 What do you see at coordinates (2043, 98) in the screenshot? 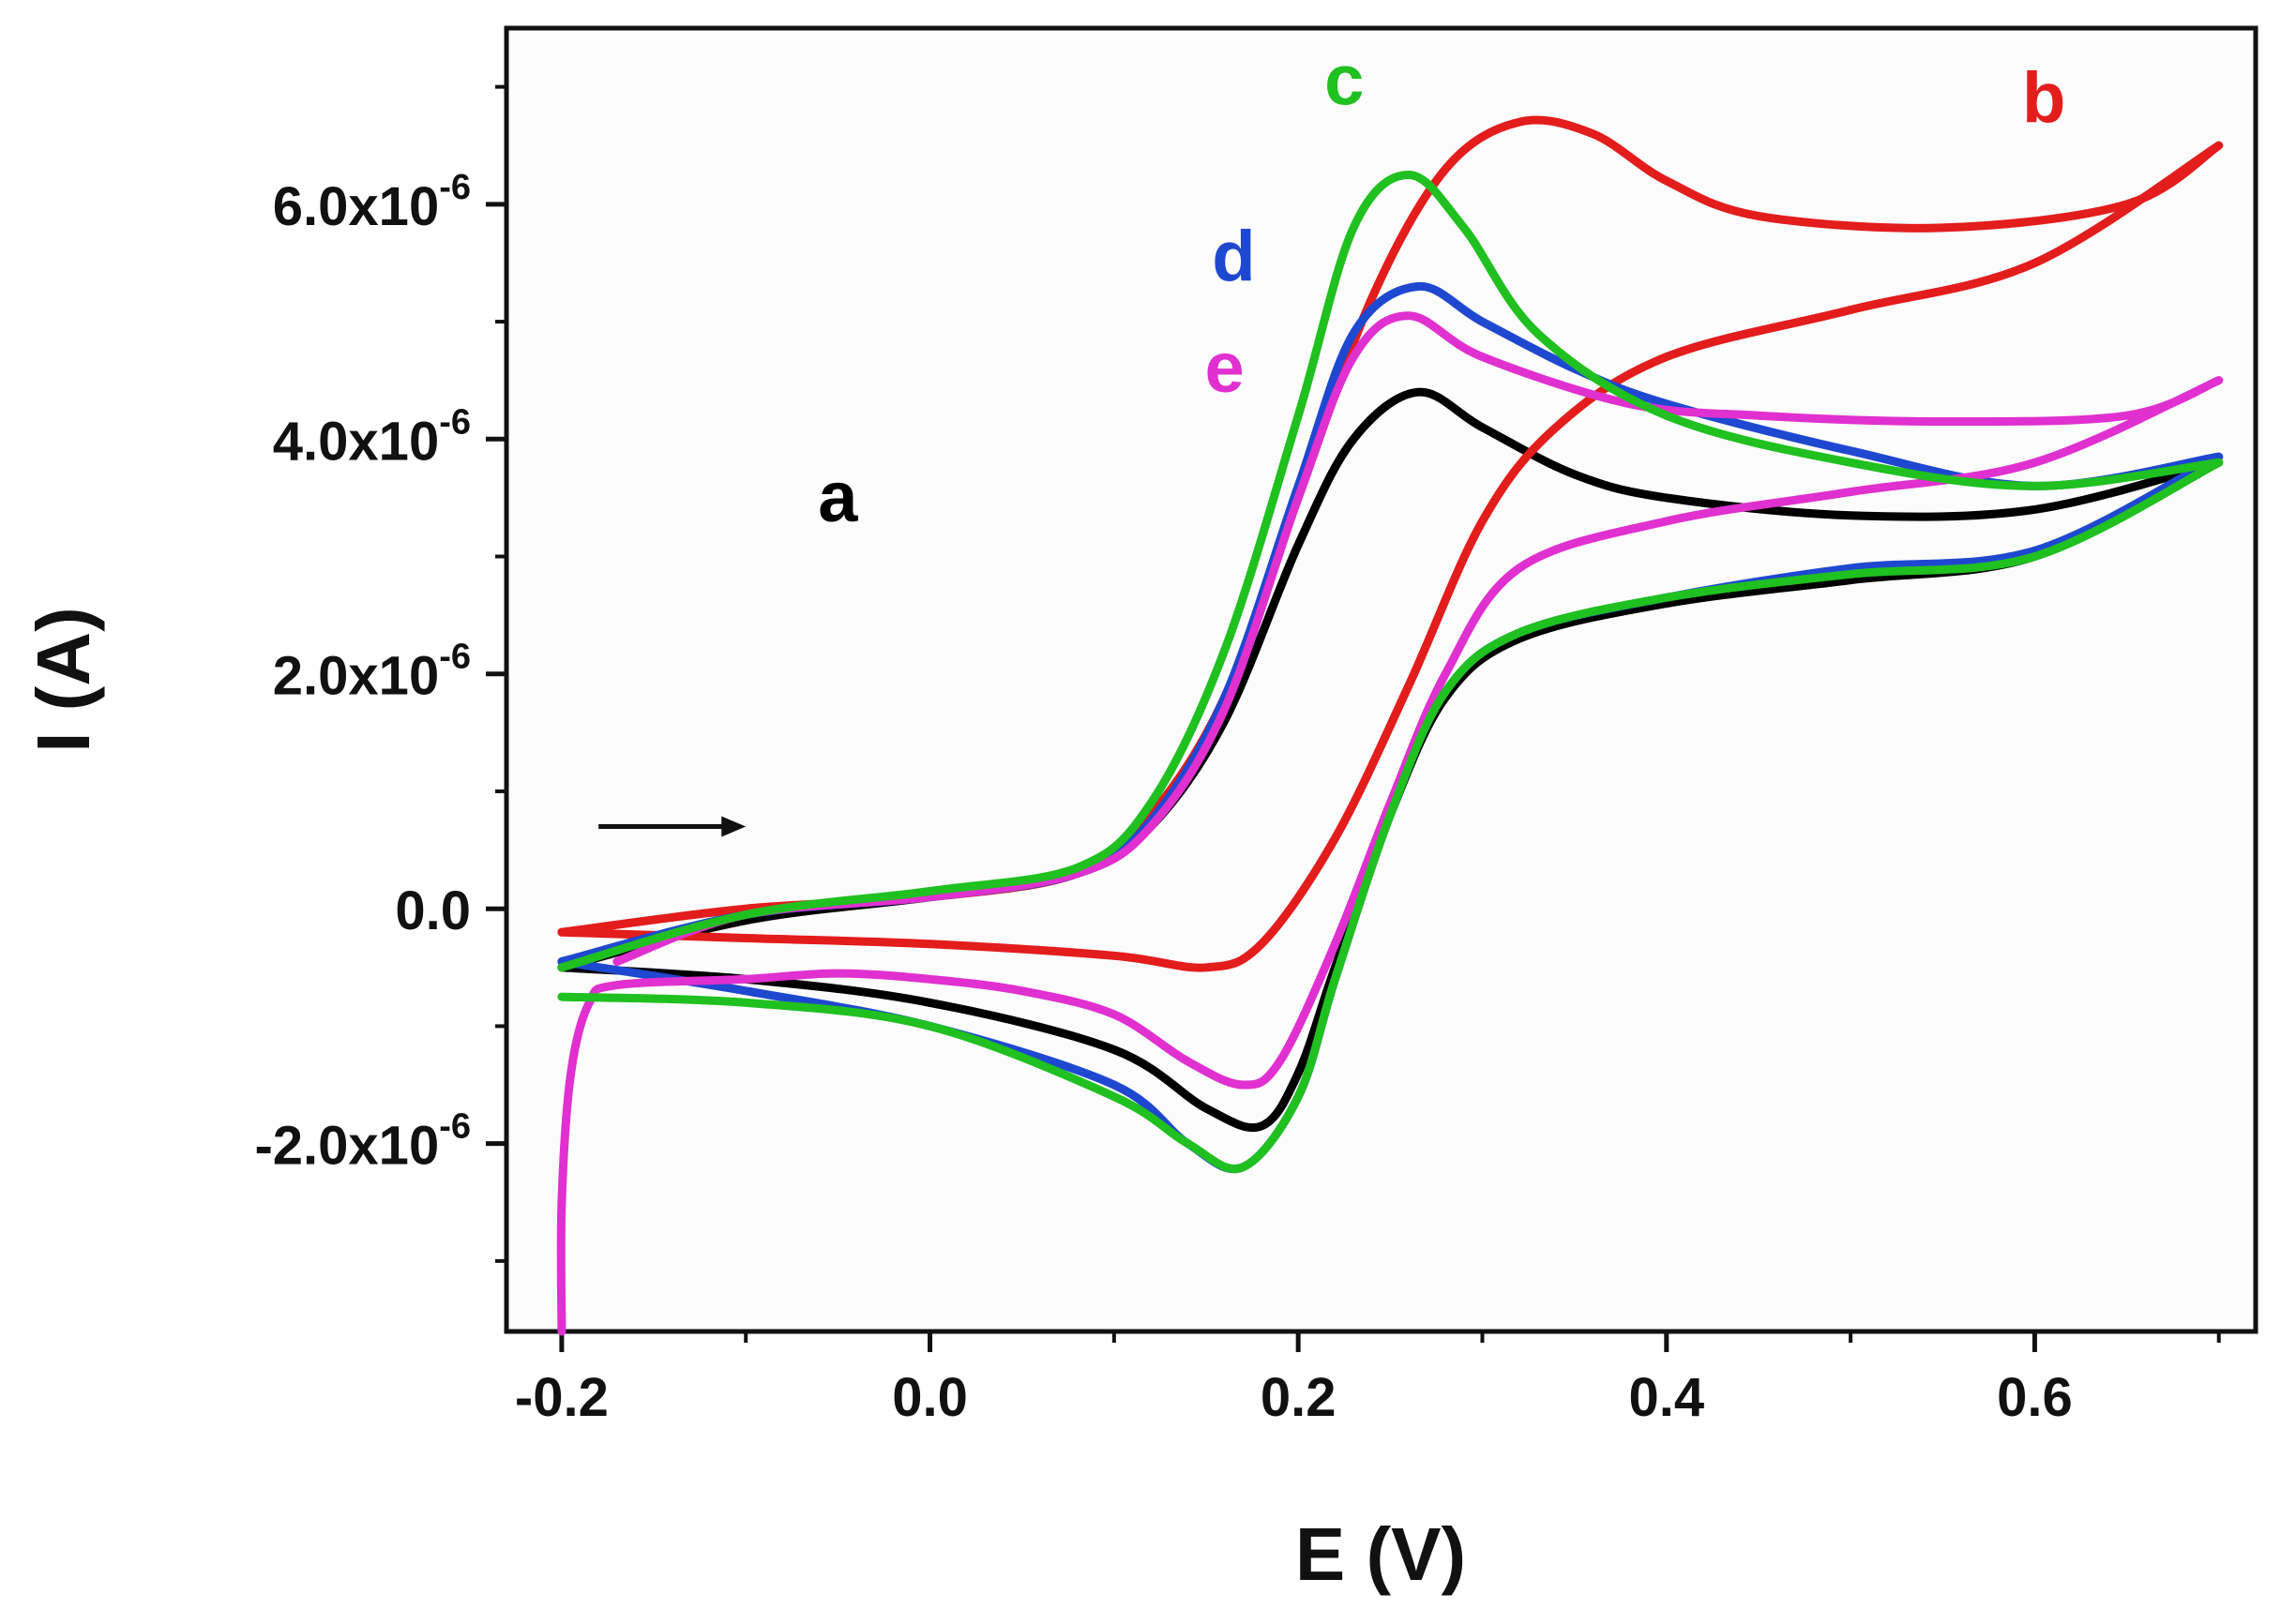
I see `series-label-b: b` at bounding box center [2043, 98].